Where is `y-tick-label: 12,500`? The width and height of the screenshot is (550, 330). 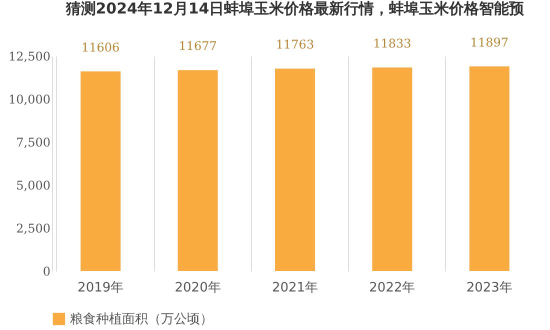
y-tick-label: 12,500 is located at coordinates (29, 57).